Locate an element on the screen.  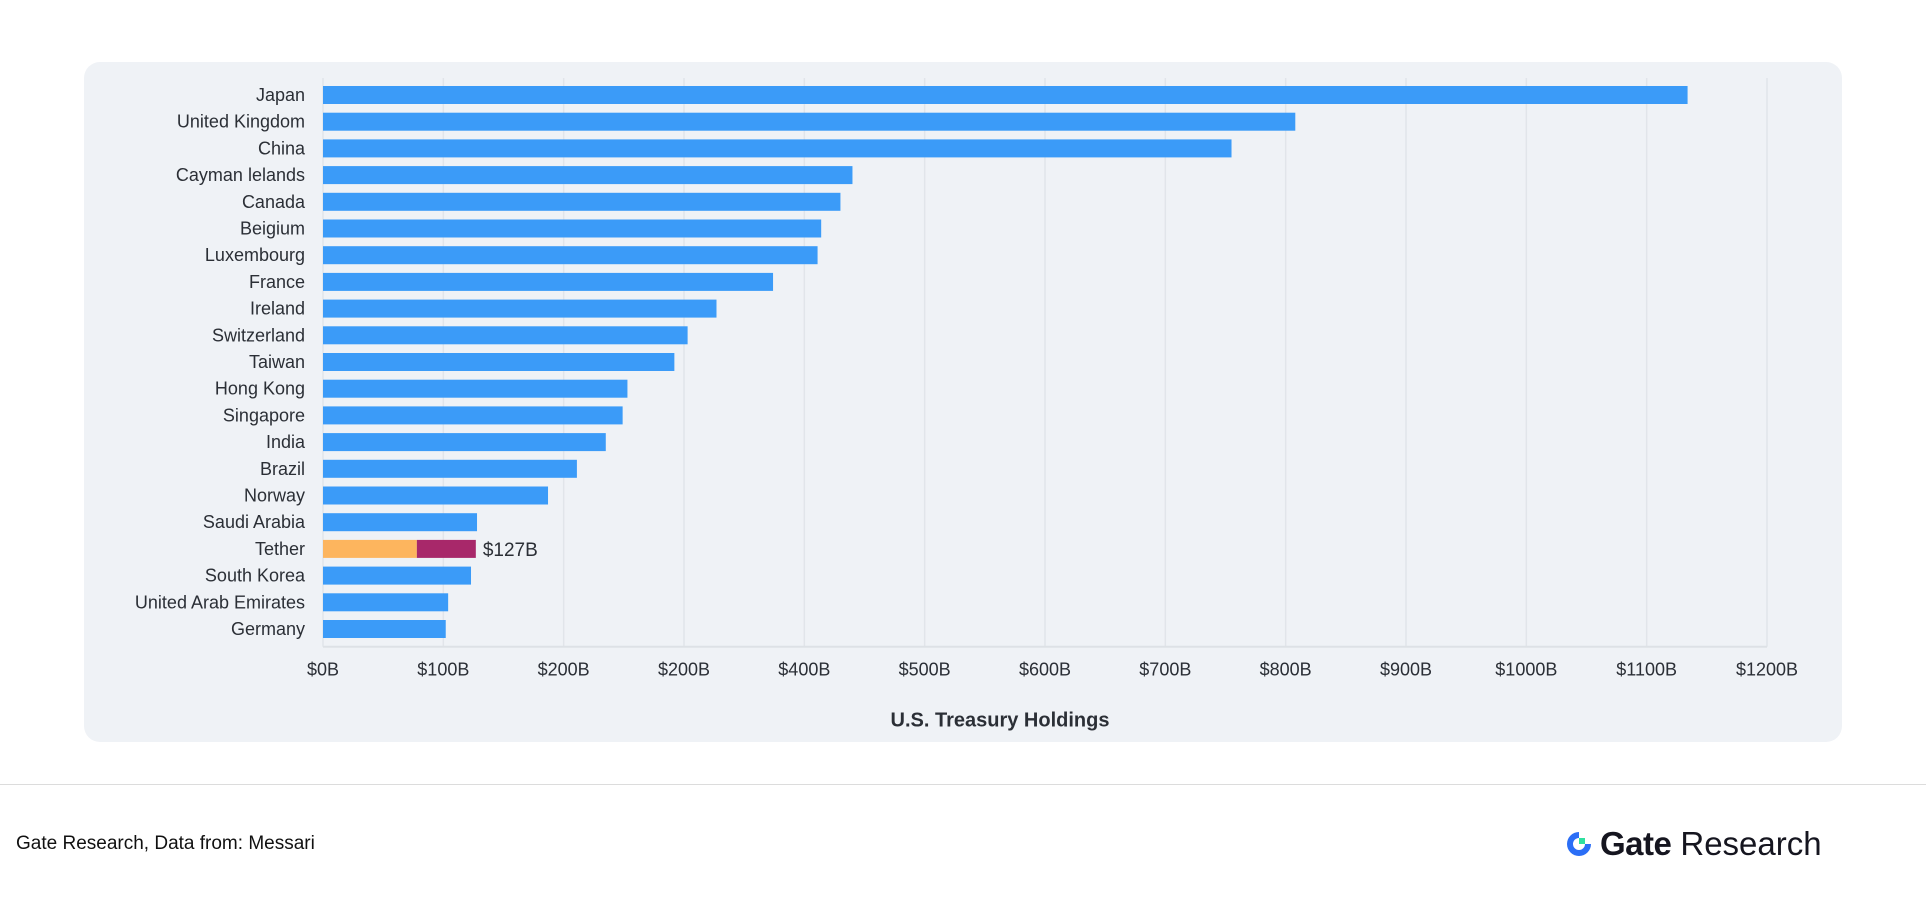
source-note: Gate Research, Data from: Messari is located at coordinates (165, 843).